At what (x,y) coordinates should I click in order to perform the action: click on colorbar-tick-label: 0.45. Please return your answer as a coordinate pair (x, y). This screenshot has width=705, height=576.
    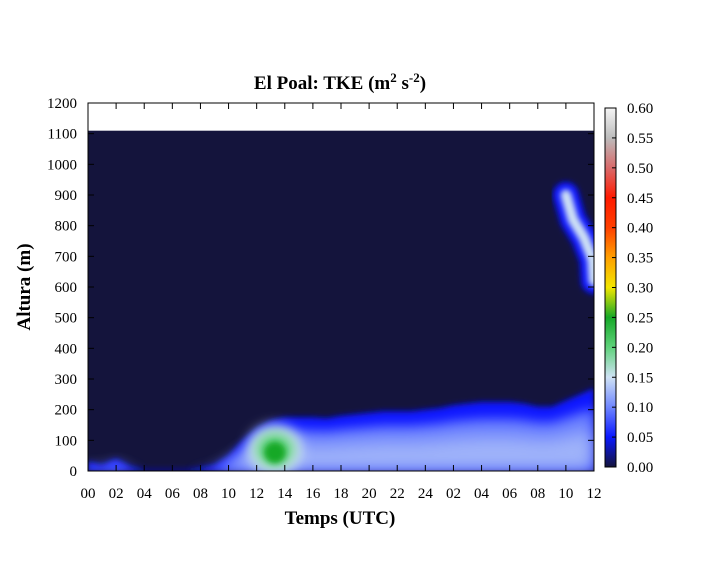
    Looking at the image, I should click on (640, 199).